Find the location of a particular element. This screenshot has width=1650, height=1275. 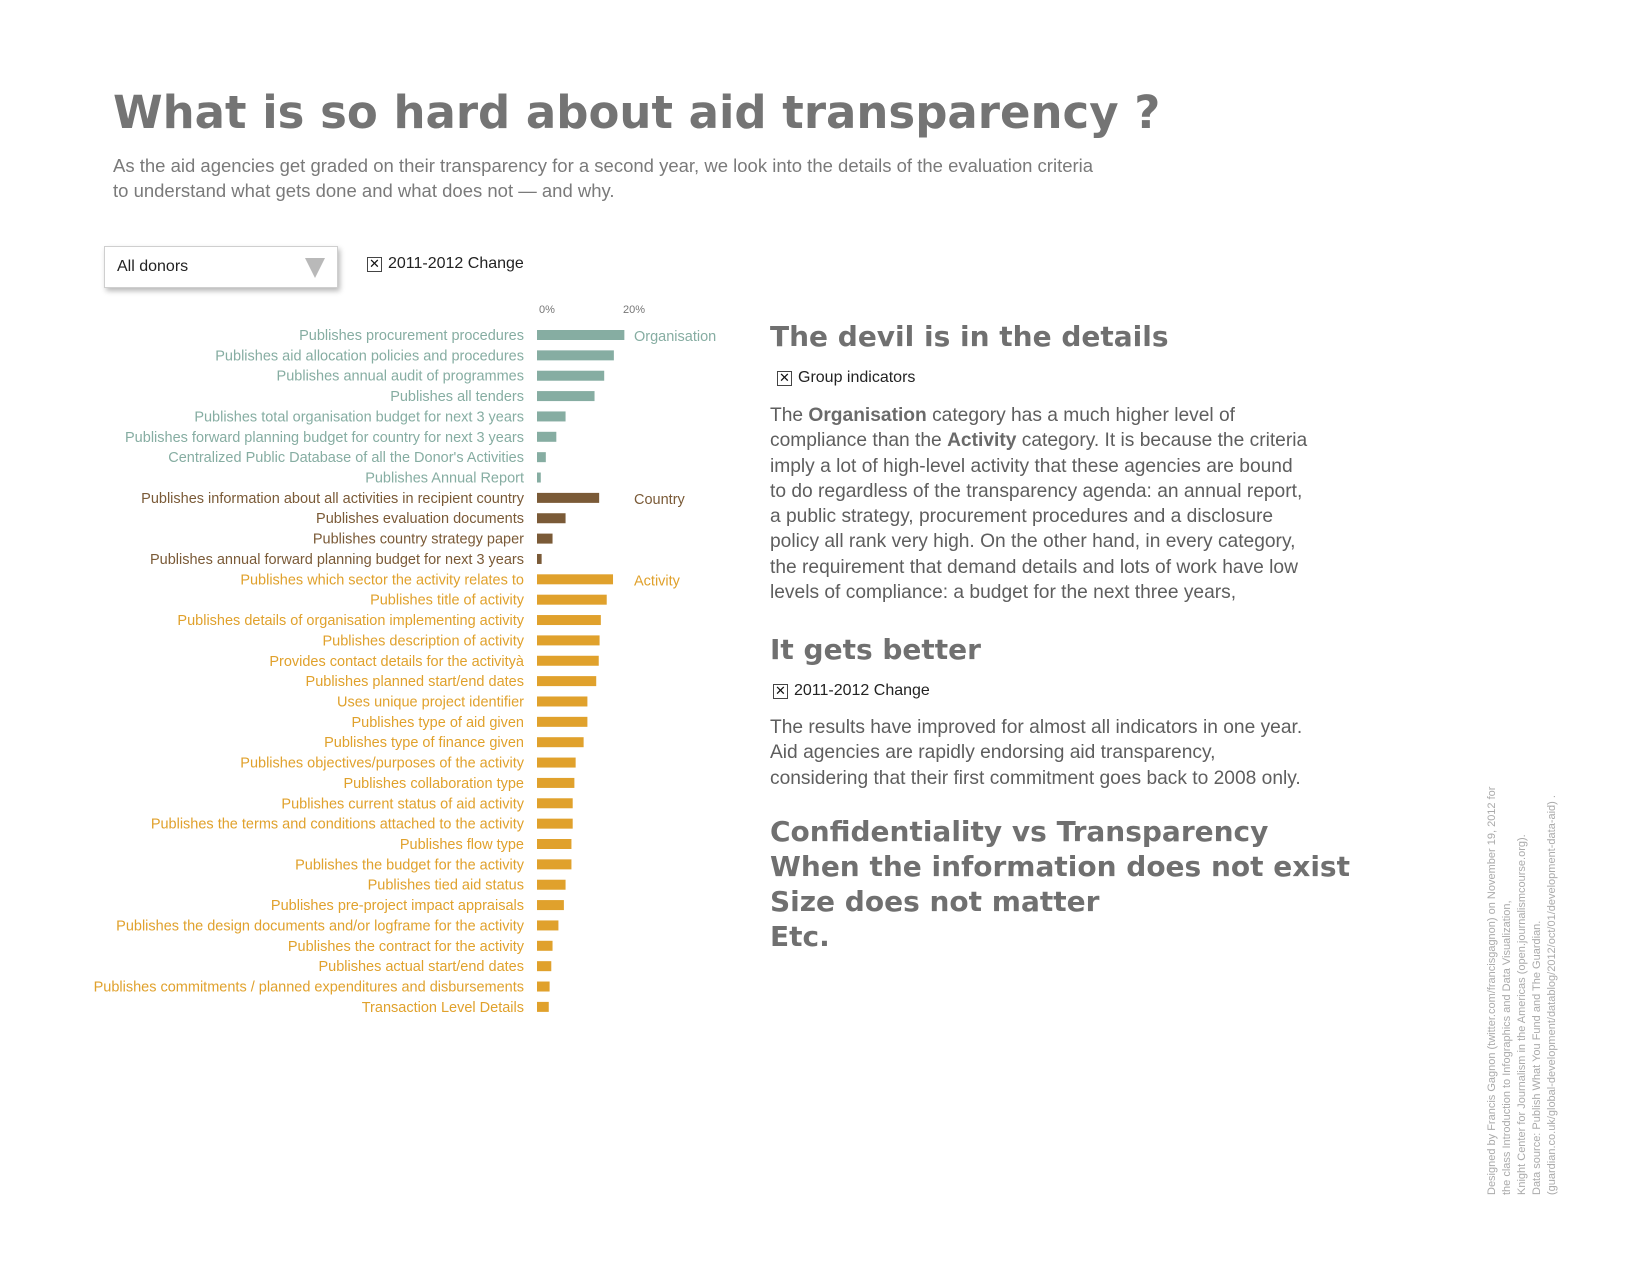

group-label: Organisation is located at coordinates (675, 337).